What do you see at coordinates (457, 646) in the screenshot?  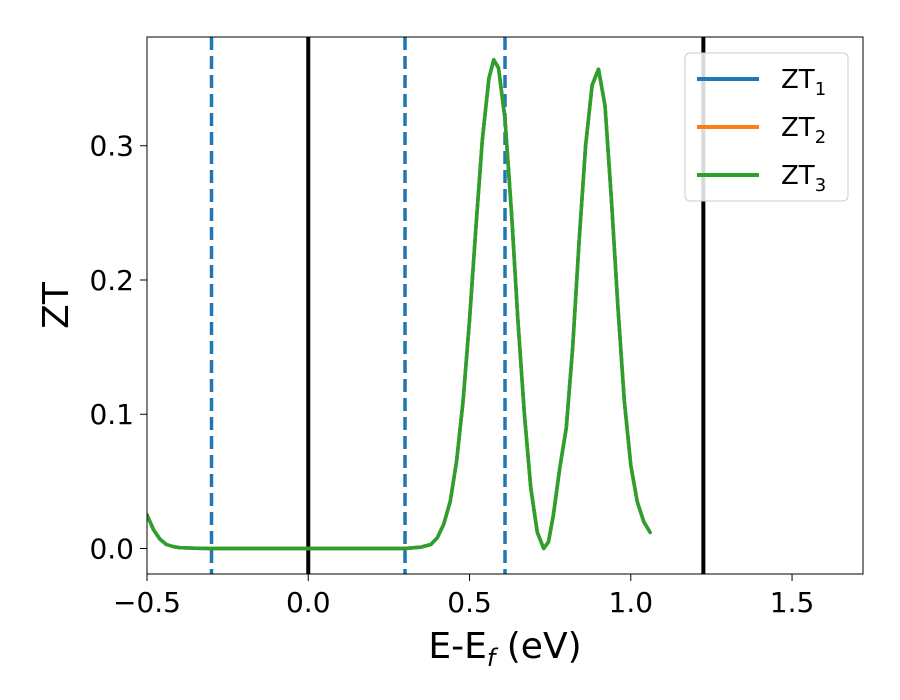 I see `x-axis-label-main: E-E` at bounding box center [457, 646].